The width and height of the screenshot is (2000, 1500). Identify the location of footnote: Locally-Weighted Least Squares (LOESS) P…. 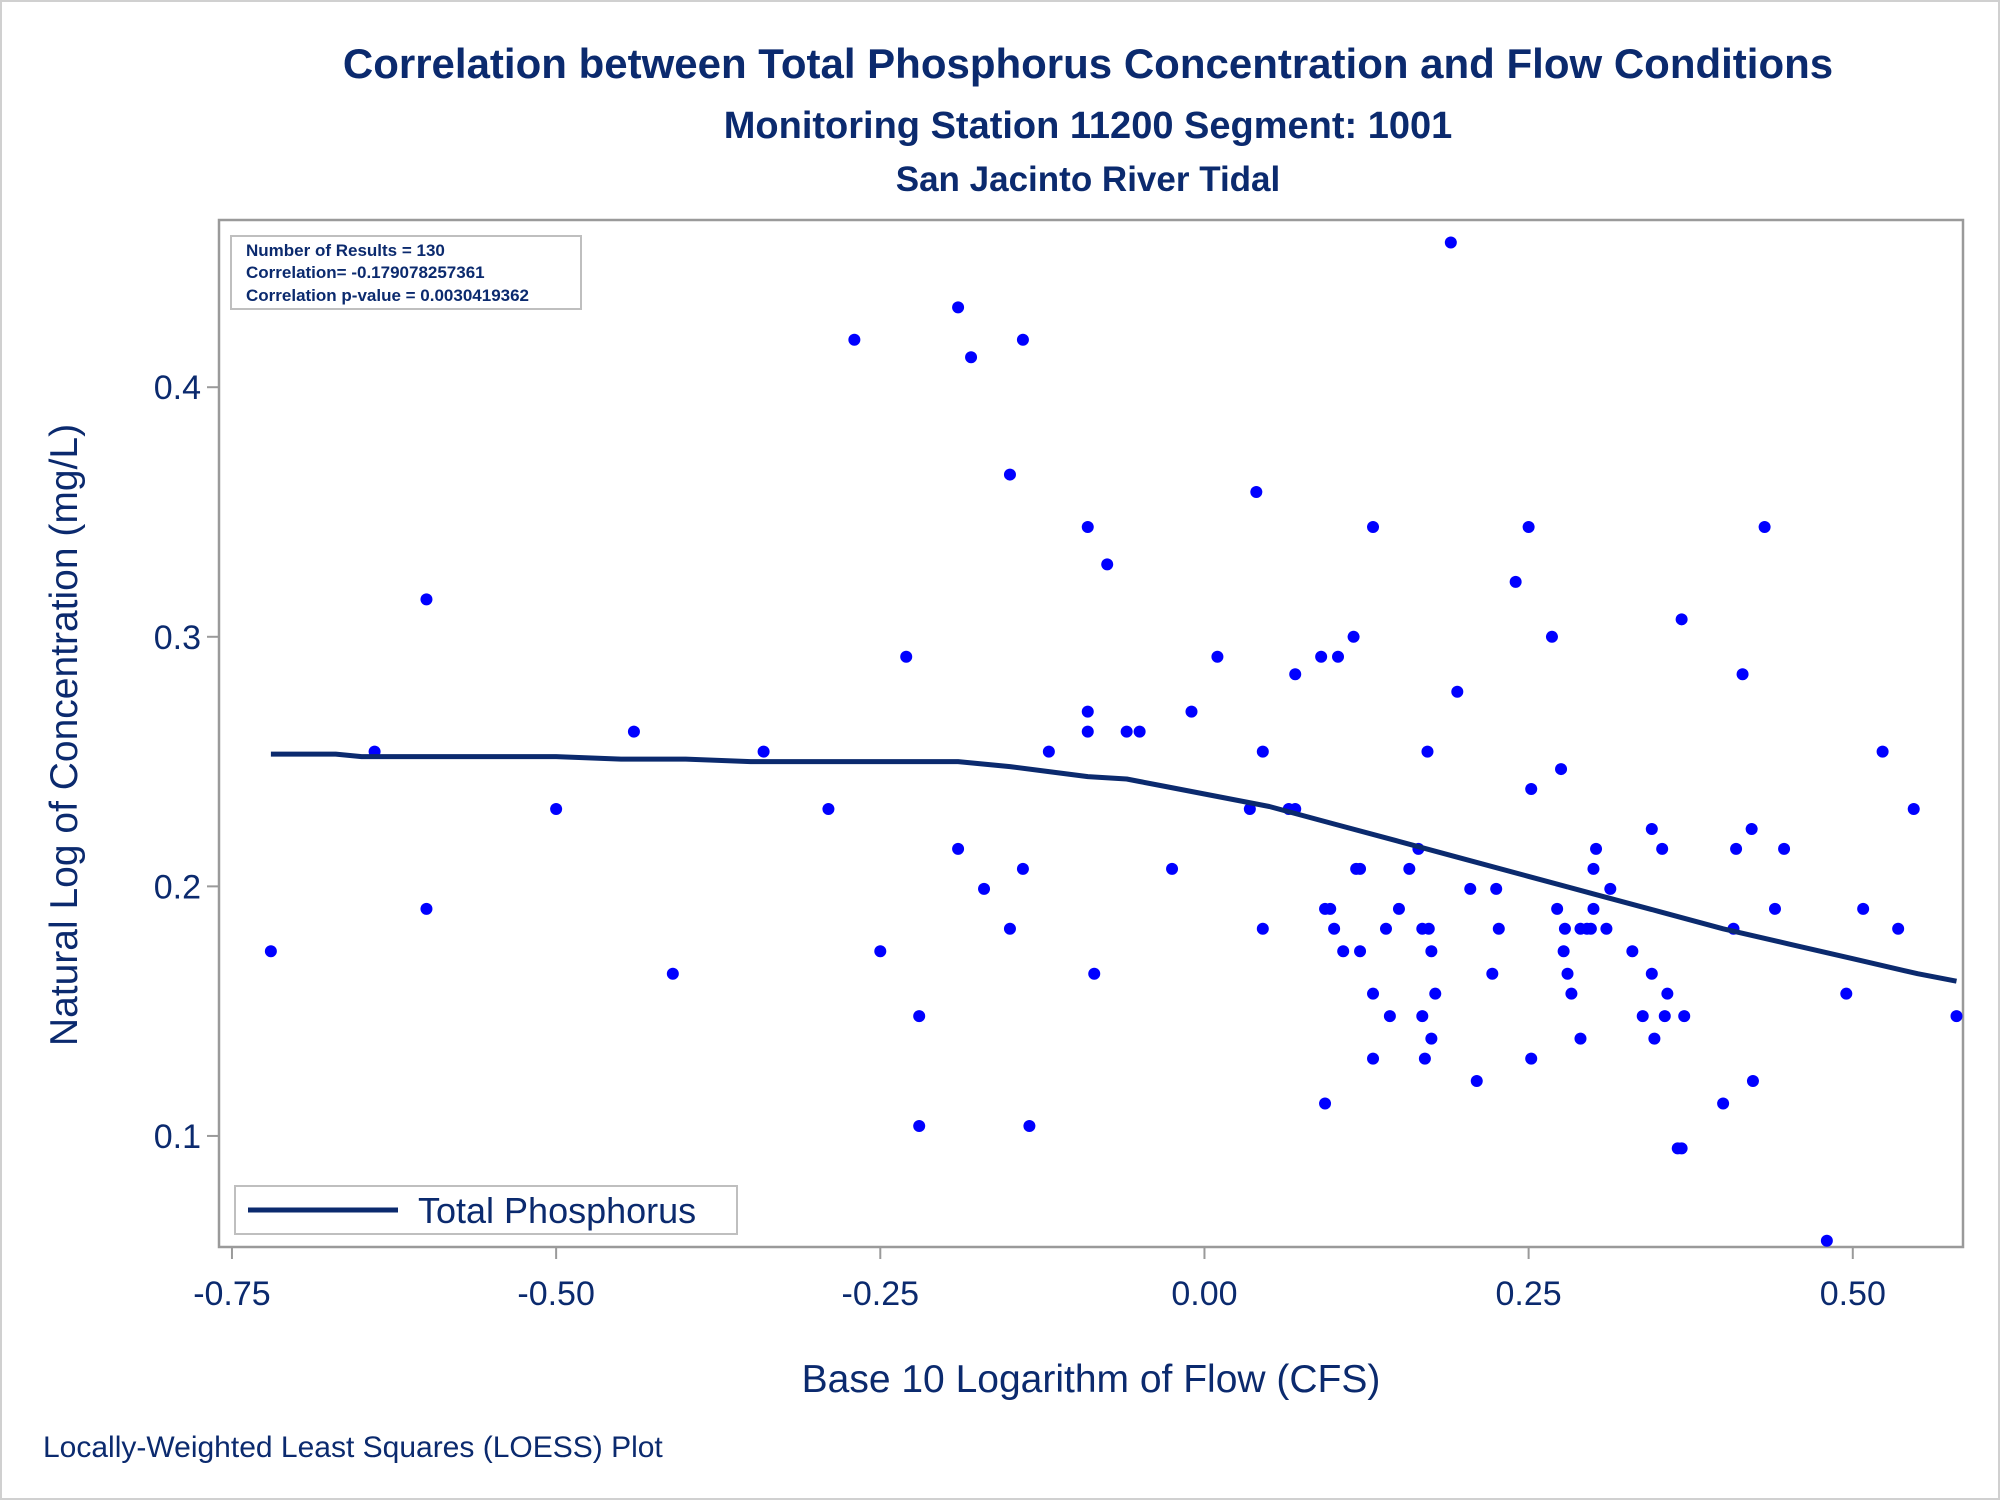
(353, 1447).